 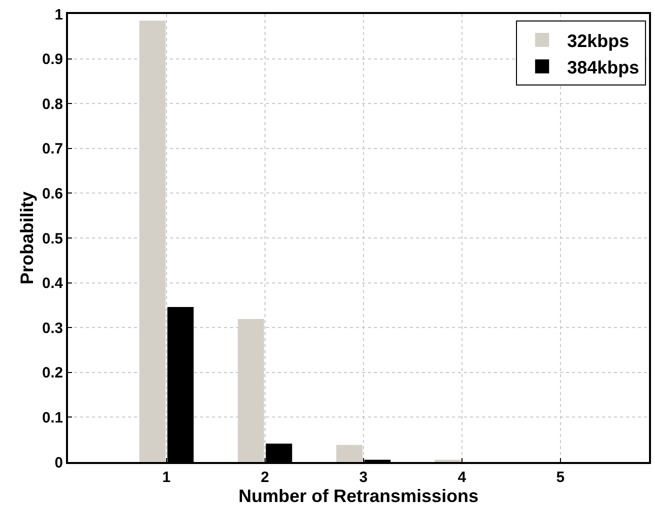 What do you see at coordinates (52, 328) in the screenshot?
I see `y-tick-label: 0.3` at bounding box center [52, 328].